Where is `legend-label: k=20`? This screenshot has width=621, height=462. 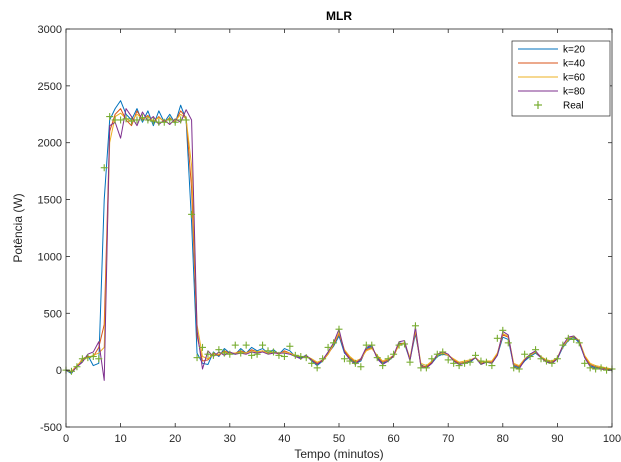 legend-label: k=20 is located at coordinates (574, 50).